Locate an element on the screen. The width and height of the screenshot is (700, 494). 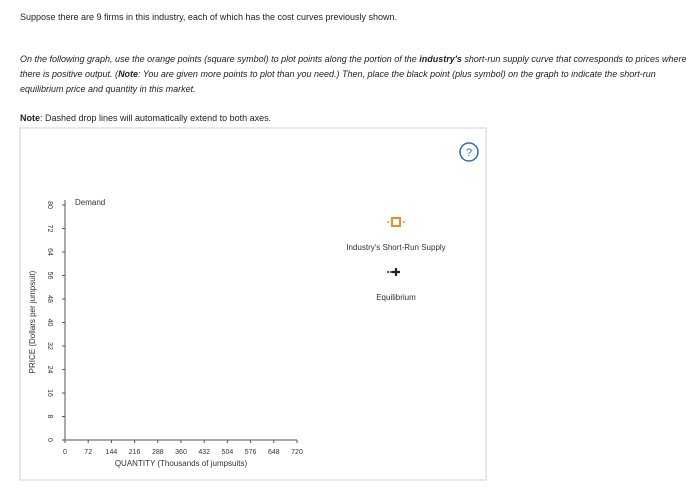
y-tick-label: 32 is located at coordinates (49, 346).